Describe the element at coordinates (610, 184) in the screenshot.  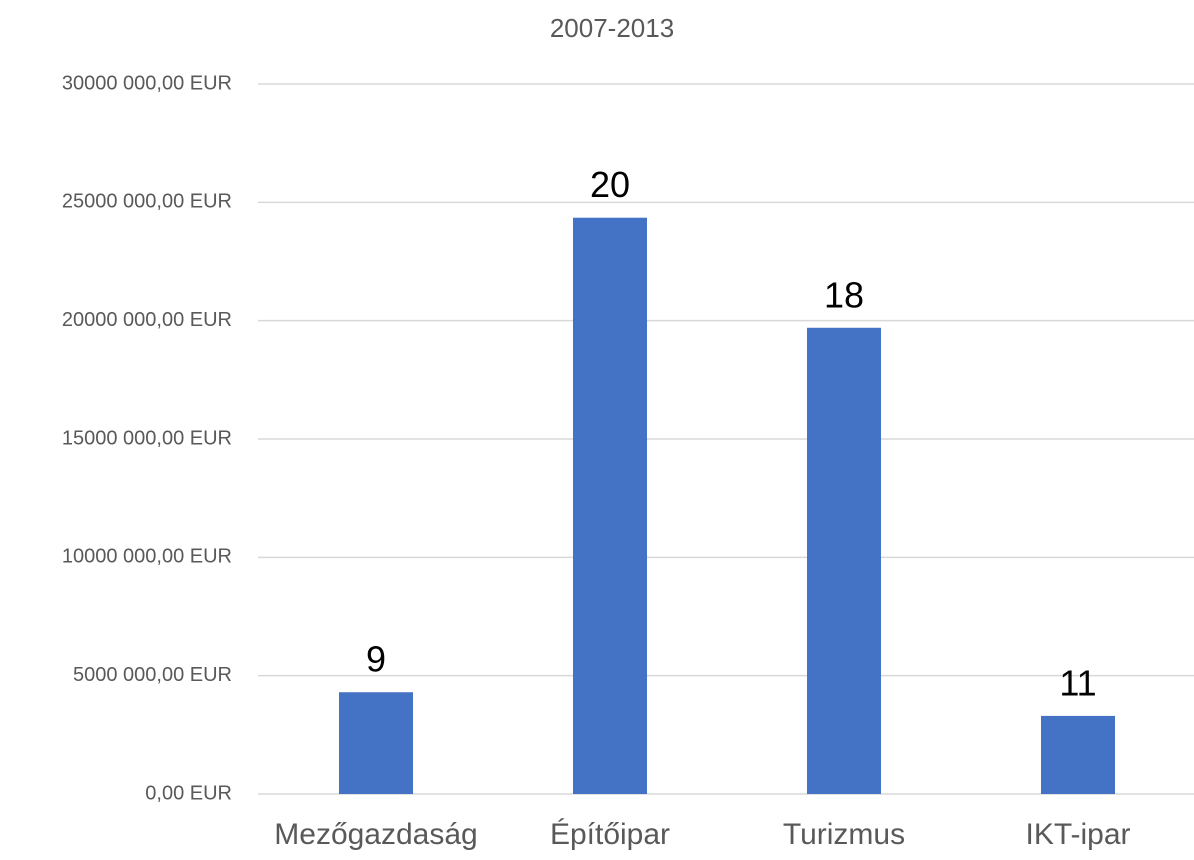
I see `data-label: 20` at that location.